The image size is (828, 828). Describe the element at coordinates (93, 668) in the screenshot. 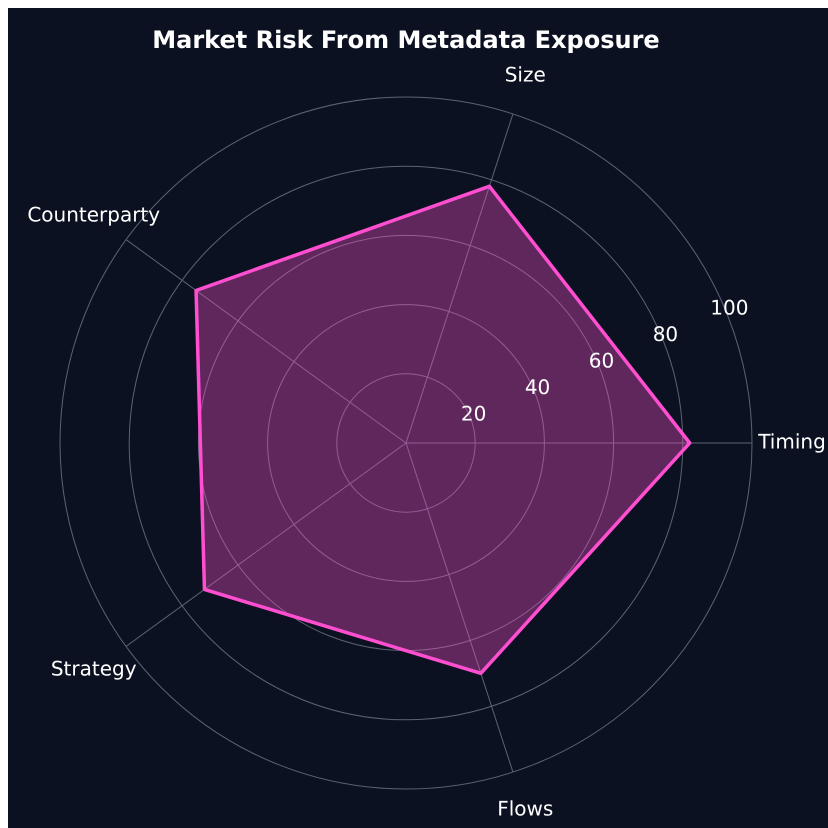

I see `spoke-label: Strategy` at that location.